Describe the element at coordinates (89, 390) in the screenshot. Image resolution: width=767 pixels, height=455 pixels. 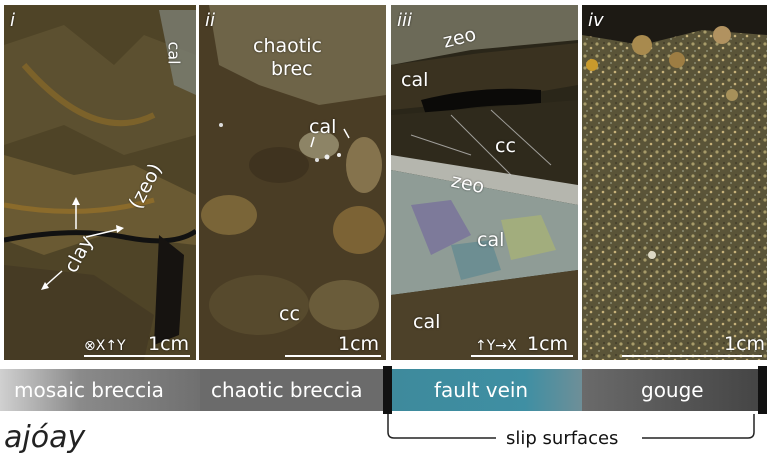
I see `zone-label-mosaic: mosaic breccia` at that location.